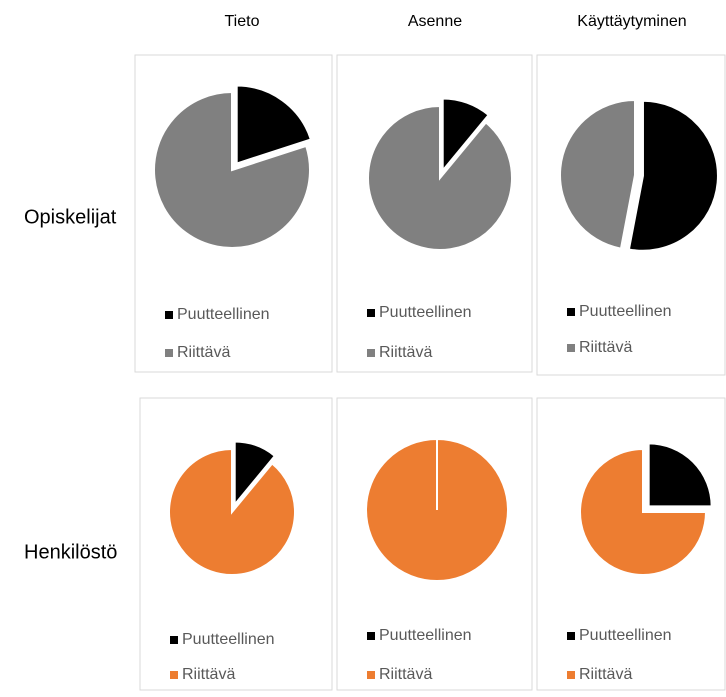 Image resolution: width=726 pixels, height=697 pixels. What do you see at coordinates (435, 21) in the screenshot?
I see `column-header: Asenne` at bounding box center [435, 21].